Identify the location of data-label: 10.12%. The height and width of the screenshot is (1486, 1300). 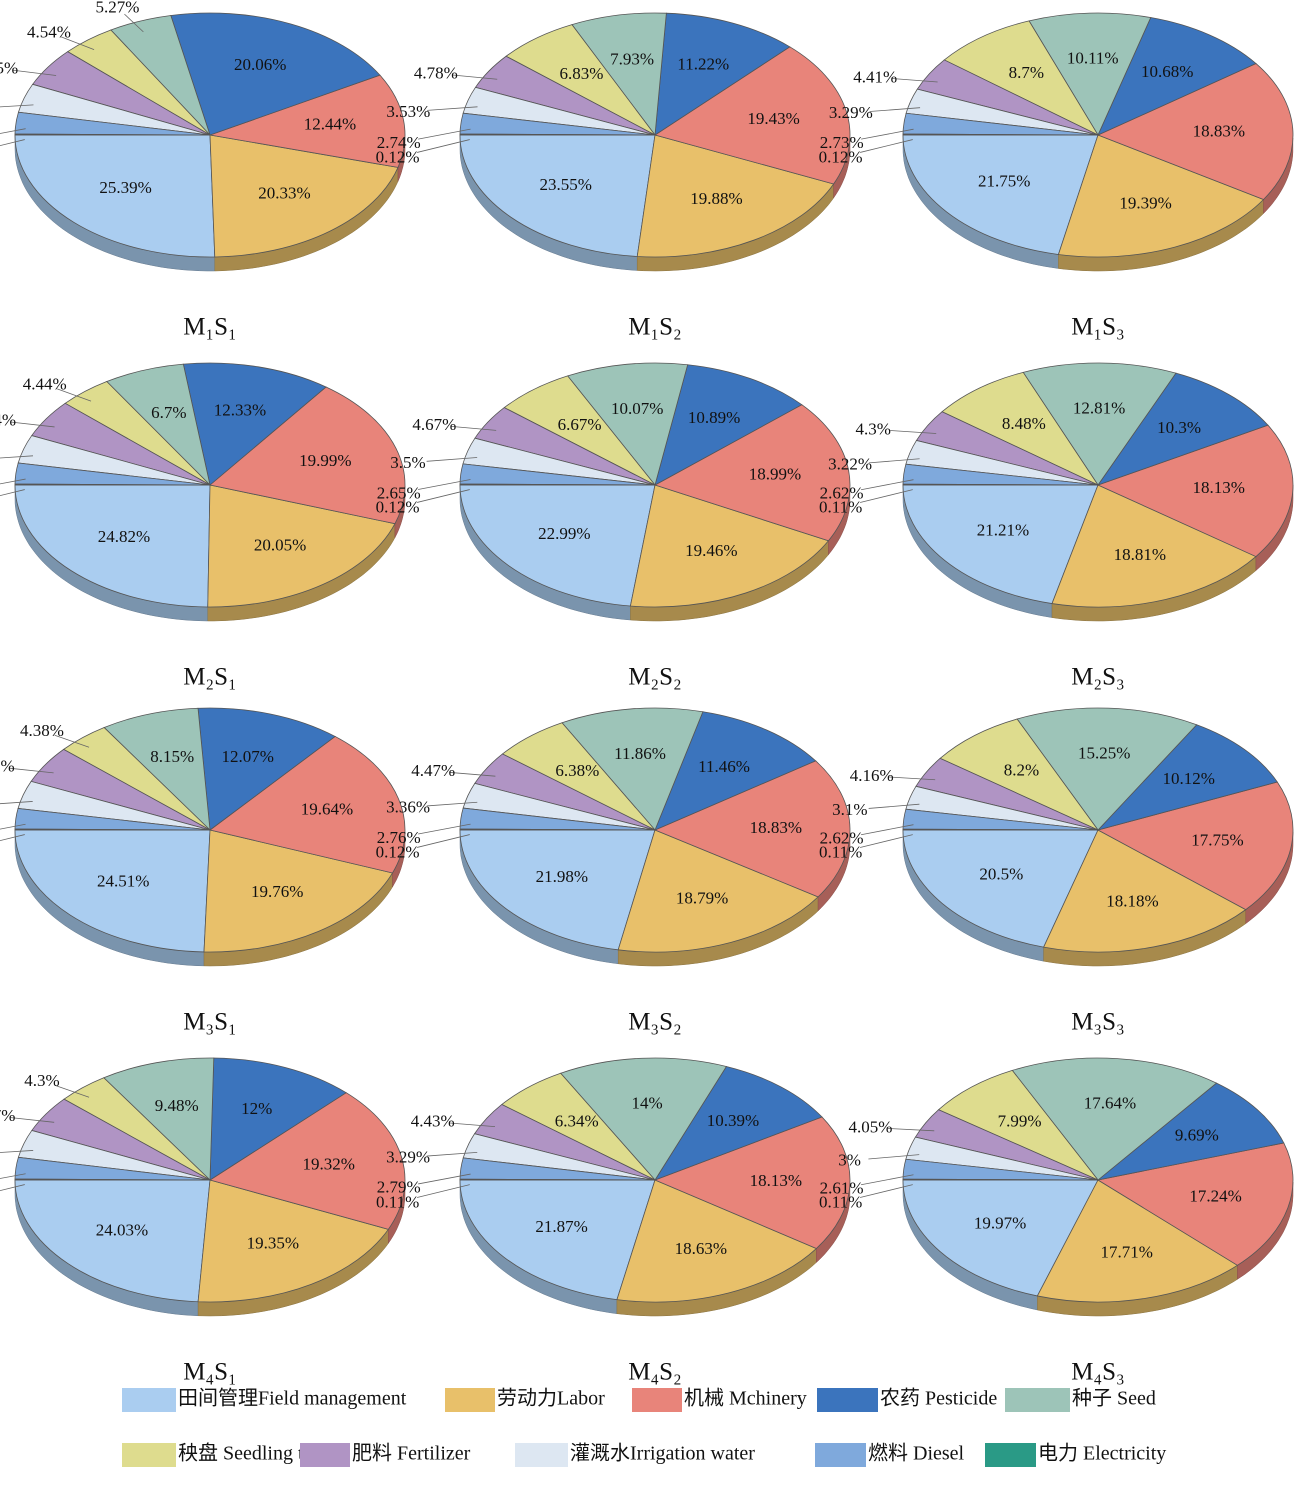
(1188, 778).